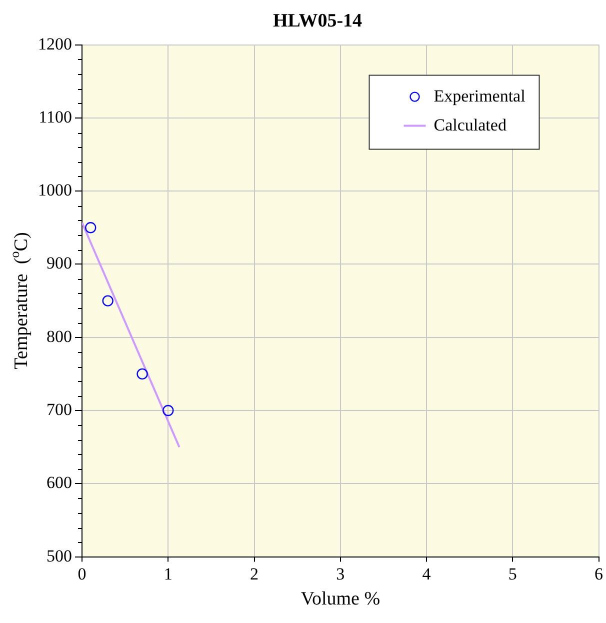 The width and height of the screenshot is (606, 623). I want to click on y-tick-label: 800, so click(59, 336).